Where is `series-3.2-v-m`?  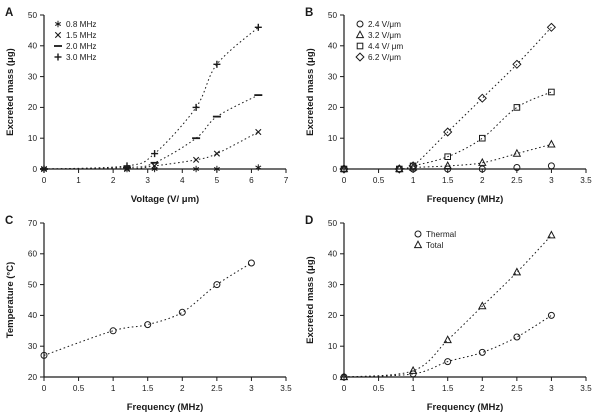
series-3.2-v-m is located at coordinates (447, 156).